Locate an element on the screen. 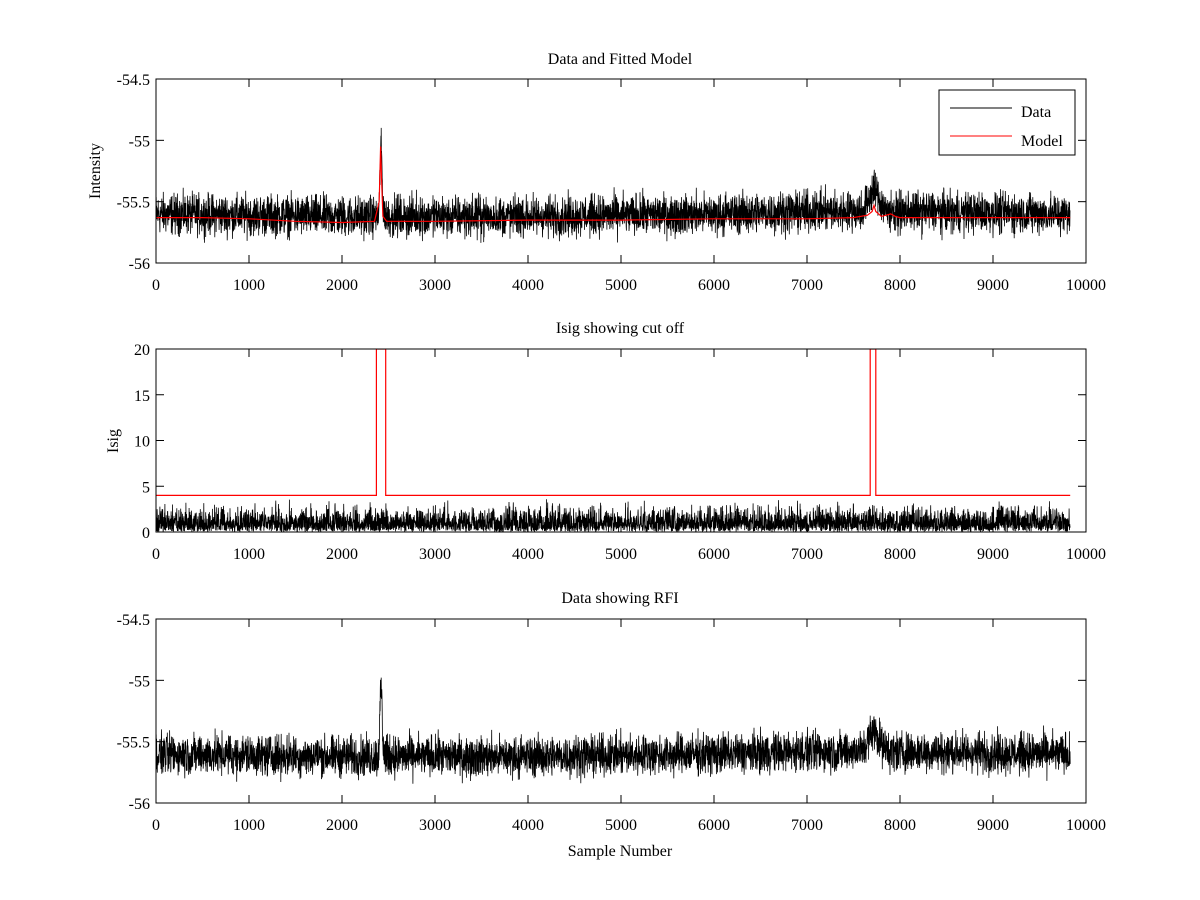  legend-label-model: Model is located at coordinates (1042, 141).